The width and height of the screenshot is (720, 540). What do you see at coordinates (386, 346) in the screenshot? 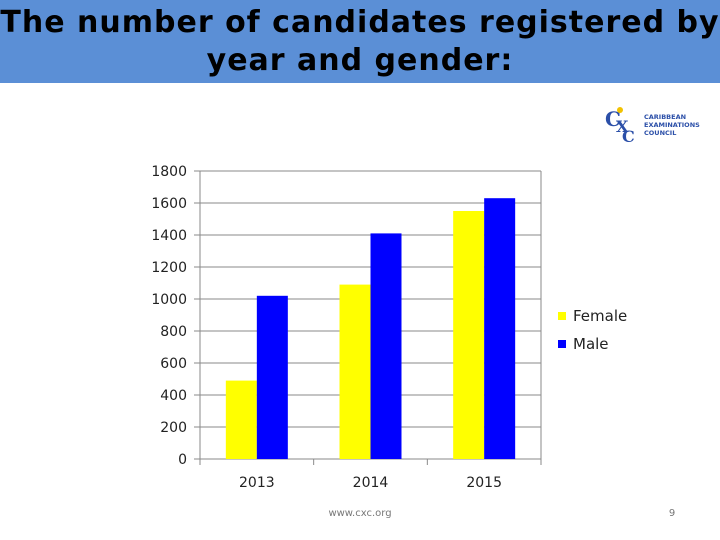
I see `bar-male-2014` at bounding box center [386, 346].